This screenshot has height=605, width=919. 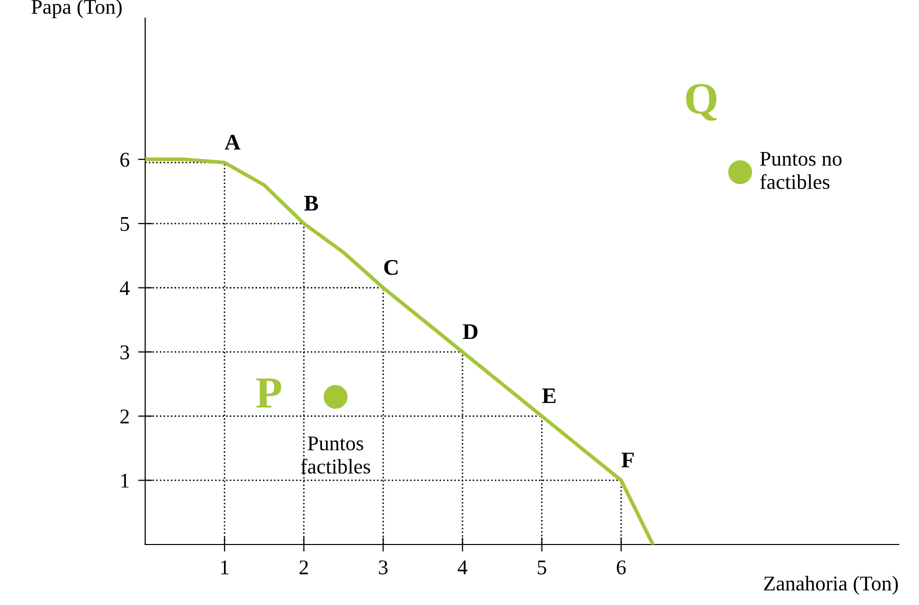 I want to click on y-tick-label: 5, so click(x=125, y=224).